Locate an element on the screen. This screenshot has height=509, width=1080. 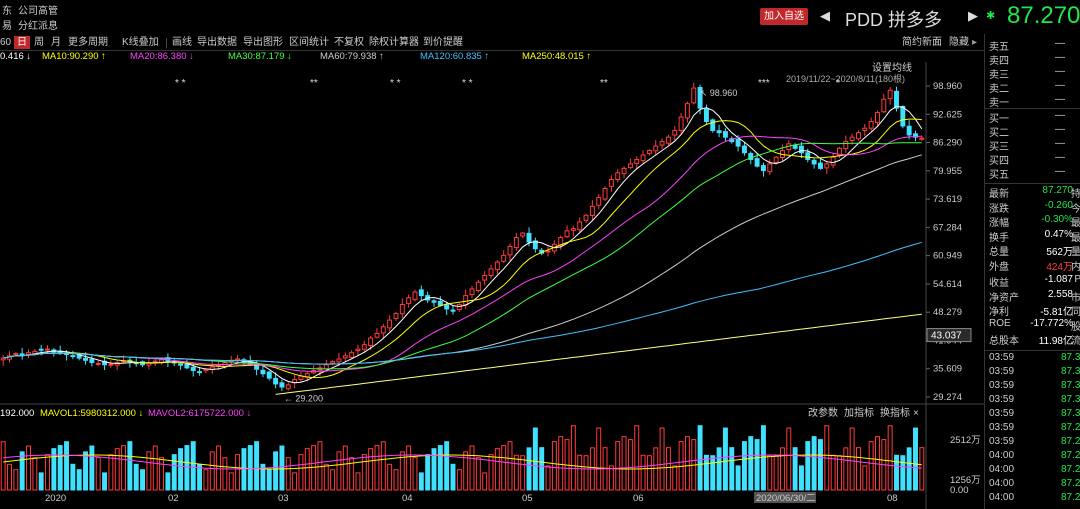
prev-stock-icon: ◀ is located at coordinates (825, 15).